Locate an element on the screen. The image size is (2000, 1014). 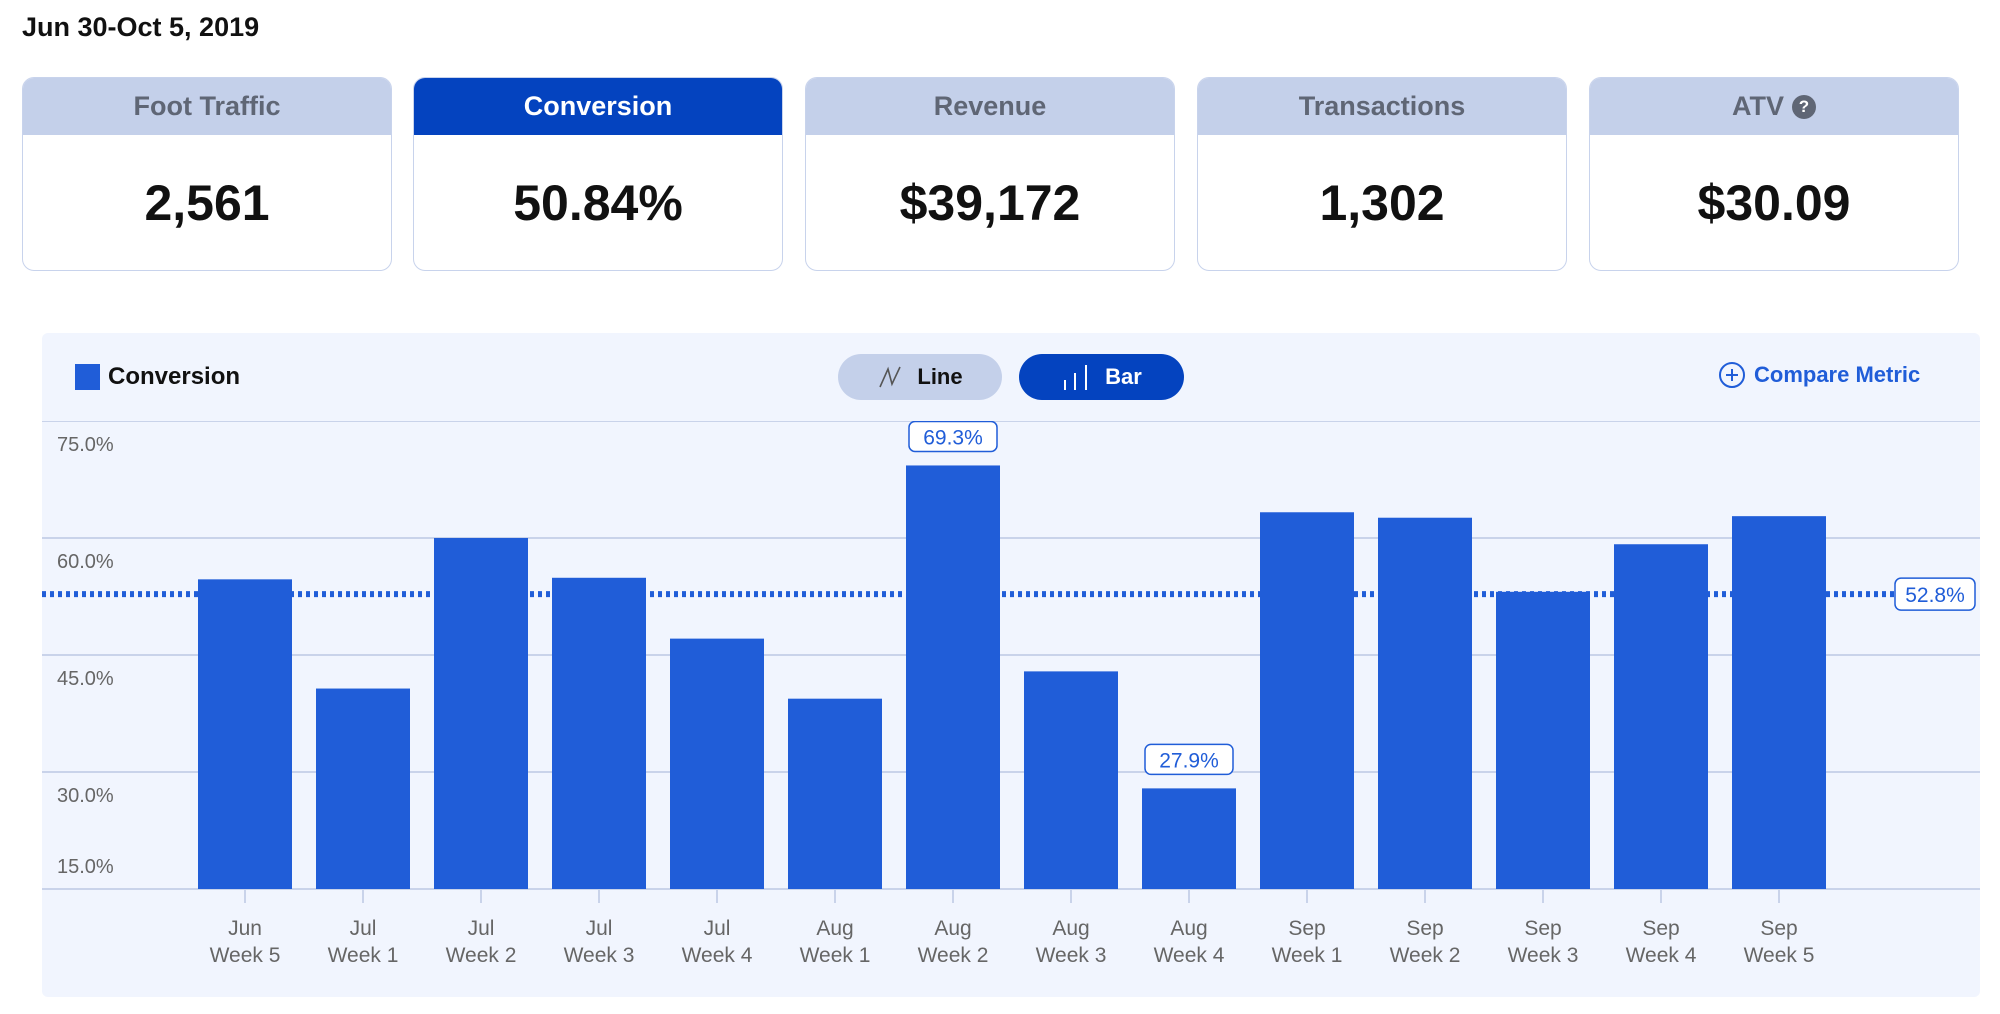
metric-card-label: ATV? is located at coordinates (1774, 106).